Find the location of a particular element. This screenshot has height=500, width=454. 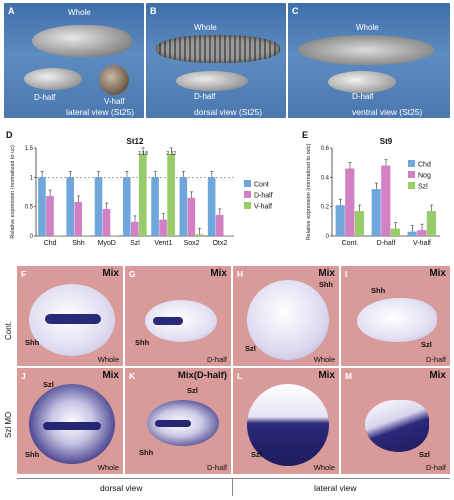

panel-f-title: Mix is located at coordinates (110, 273).